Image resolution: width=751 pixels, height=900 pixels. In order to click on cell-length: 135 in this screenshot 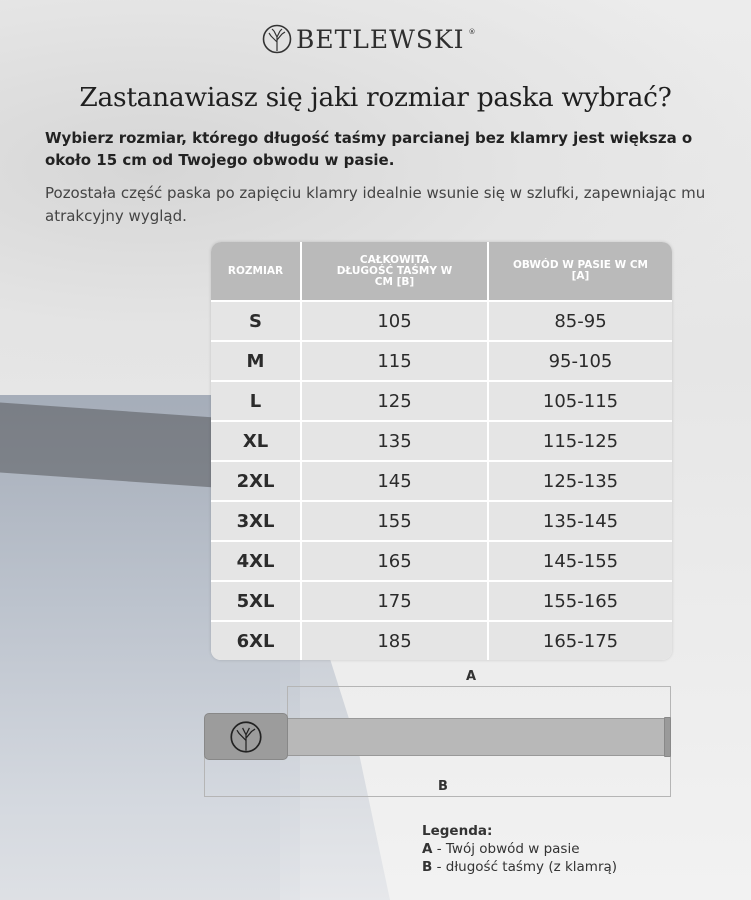, I will do `click(394, 441)`.